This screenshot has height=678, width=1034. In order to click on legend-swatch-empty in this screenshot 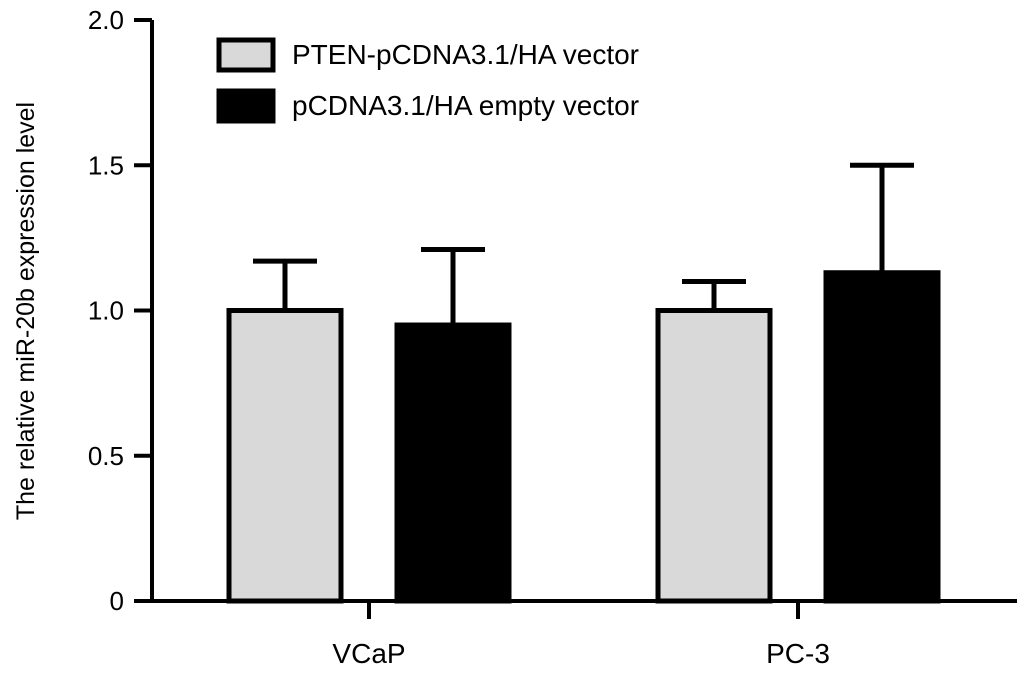, I will do `click(246, 106)`.